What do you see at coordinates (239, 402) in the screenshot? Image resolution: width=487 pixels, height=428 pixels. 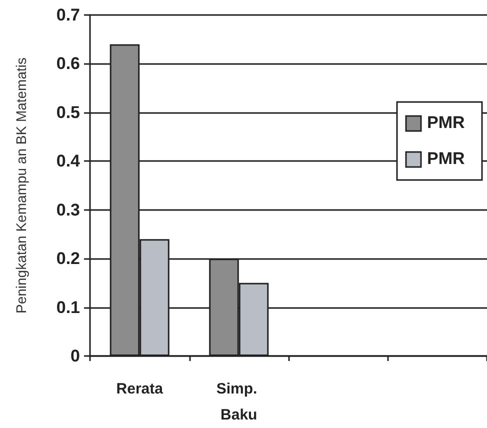 I see `x-tick-label: Simp. Baku` at bounding box center [239, 402].